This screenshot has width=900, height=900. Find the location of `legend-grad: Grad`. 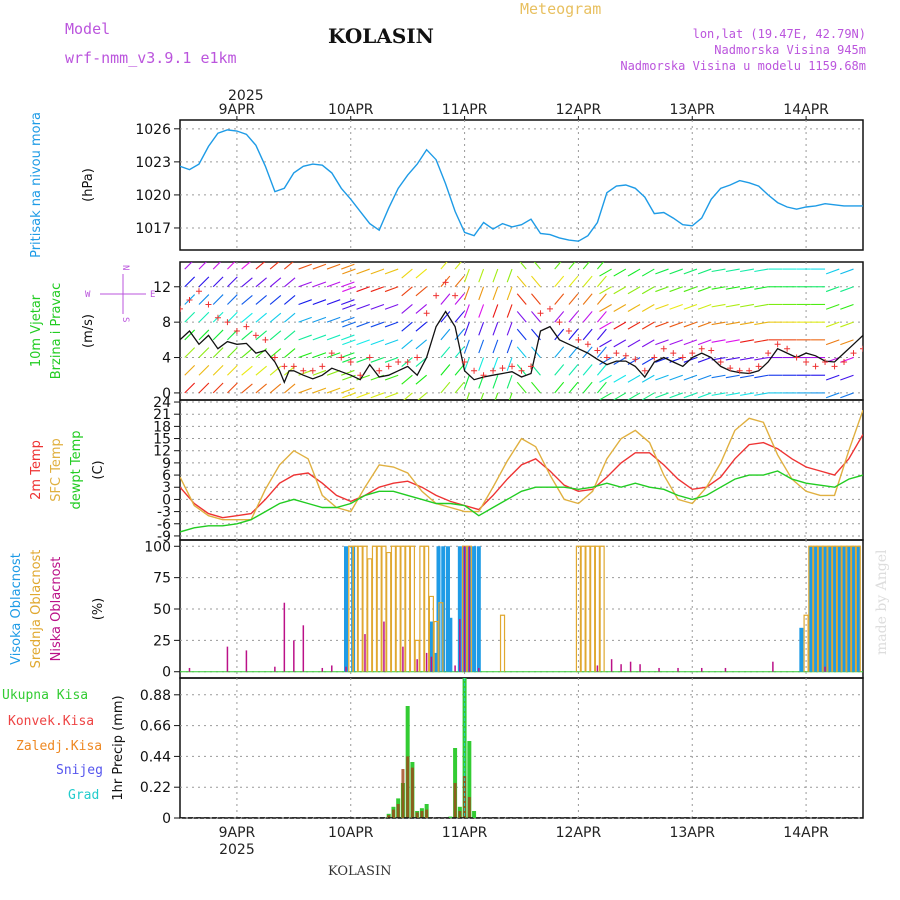

legend-grad: Grad is located at coordinates (83, 795).